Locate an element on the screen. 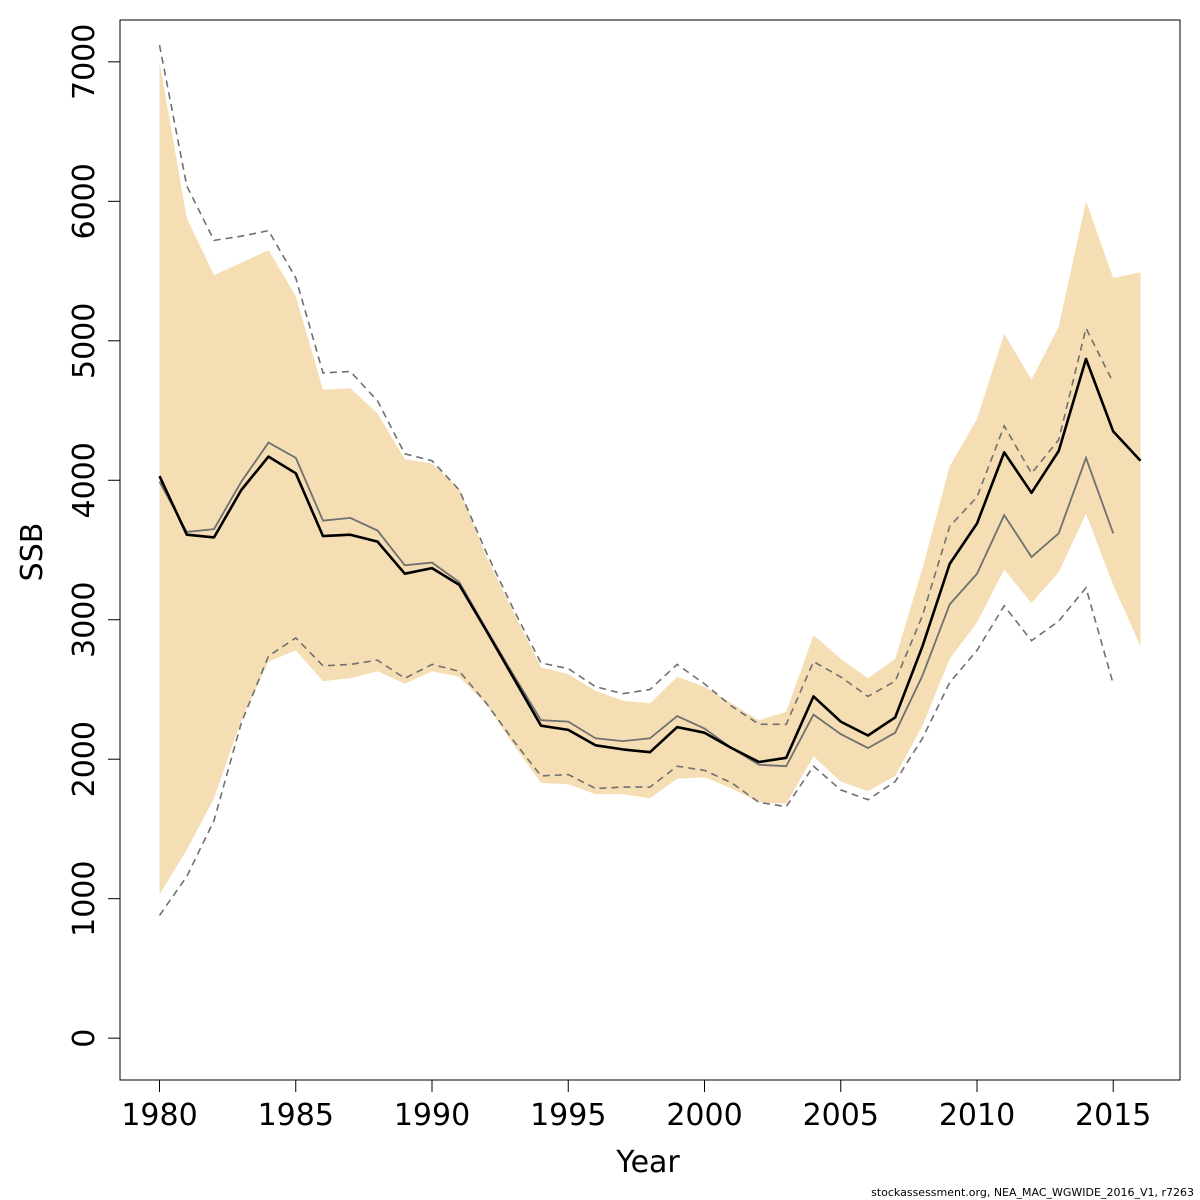 The height and width of the screenshot is (1200, 1200). x-tick-label: 2010 is located at coordinates (977, 1115).